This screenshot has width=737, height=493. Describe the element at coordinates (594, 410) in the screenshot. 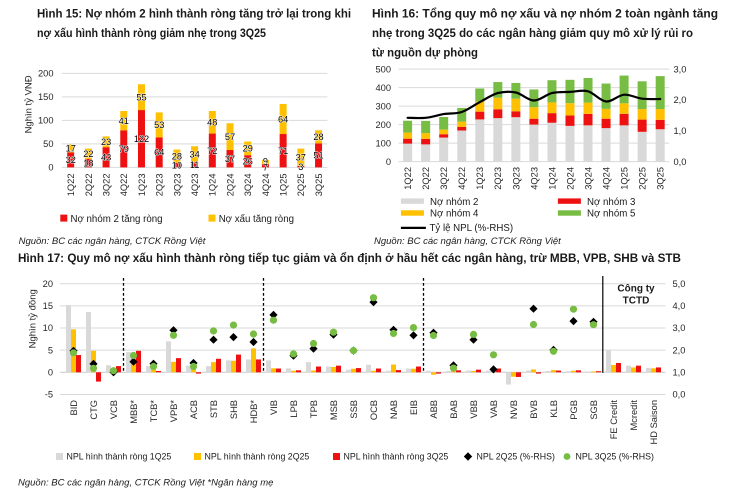

I see `svg-text: SGB` at that location.